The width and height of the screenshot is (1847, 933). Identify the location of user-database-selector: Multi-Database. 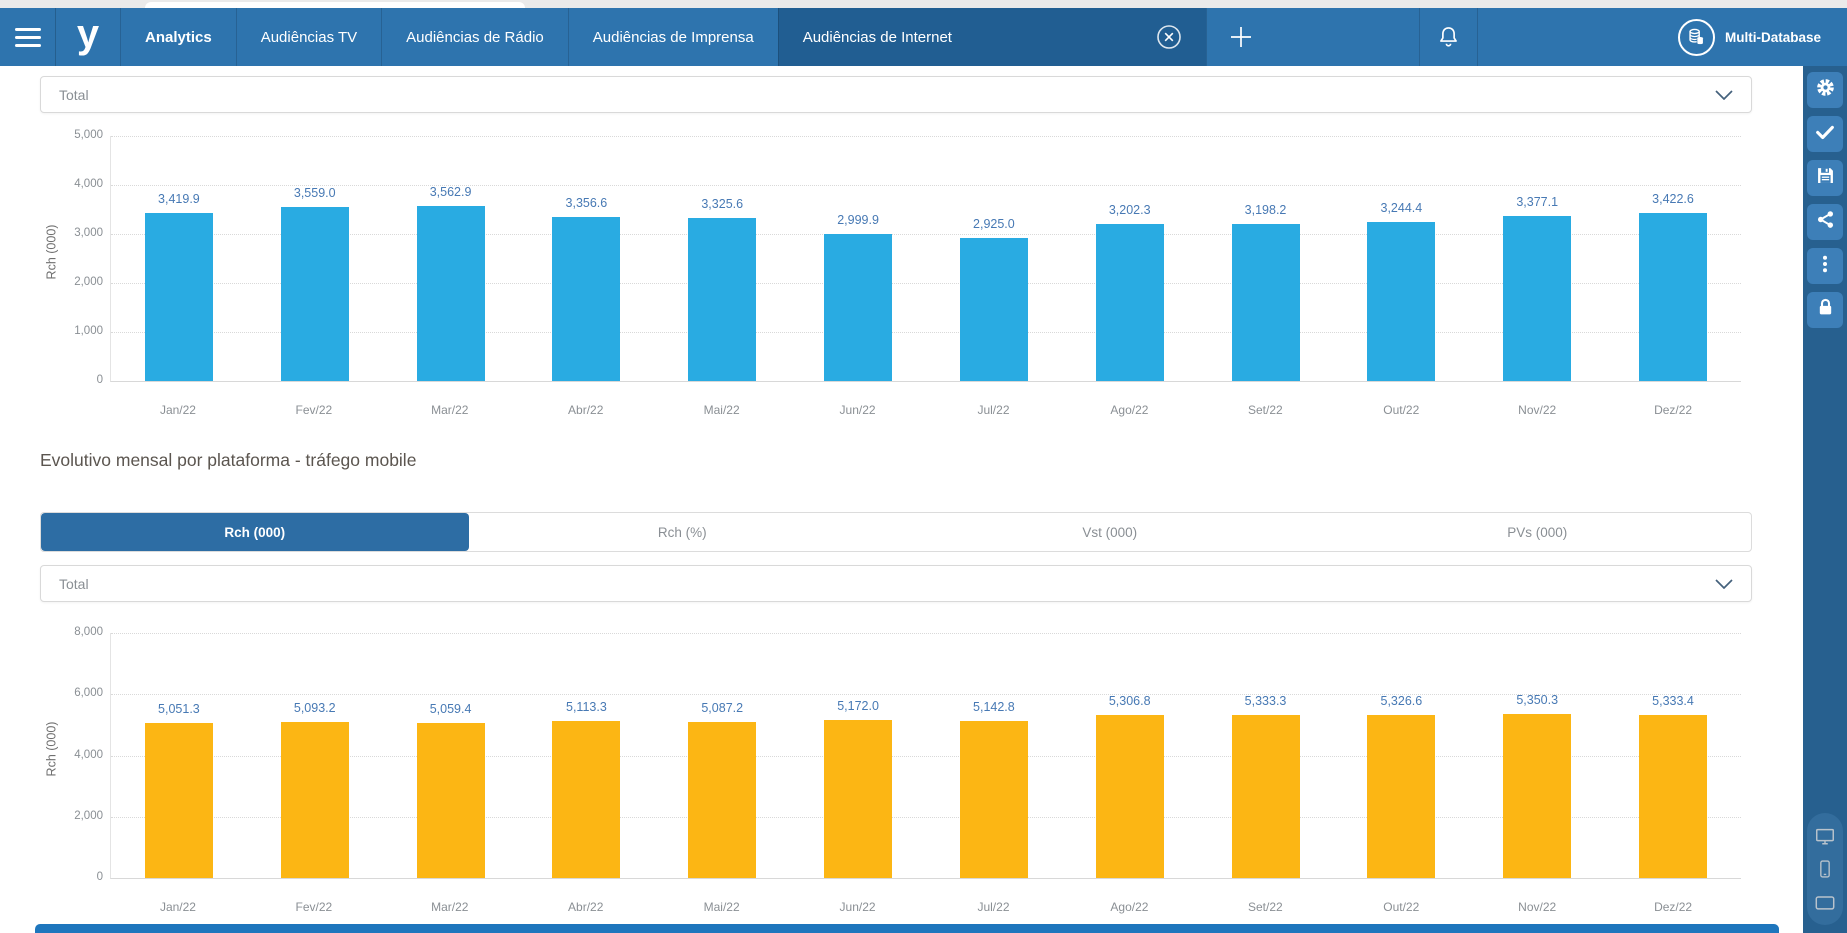
(1762, 37).